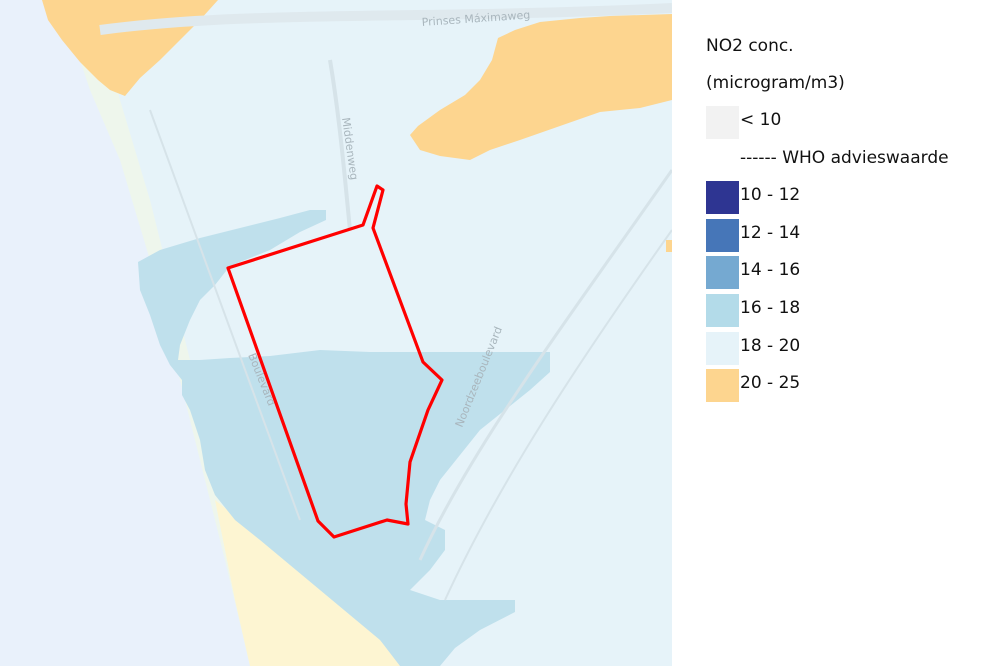 Image resolution: width=982 pixels, height=666 pixels. Describe the element at coordinates (770, 345) in the screenshot. I see `legend-label-18-20: 18 - 20` at that location.